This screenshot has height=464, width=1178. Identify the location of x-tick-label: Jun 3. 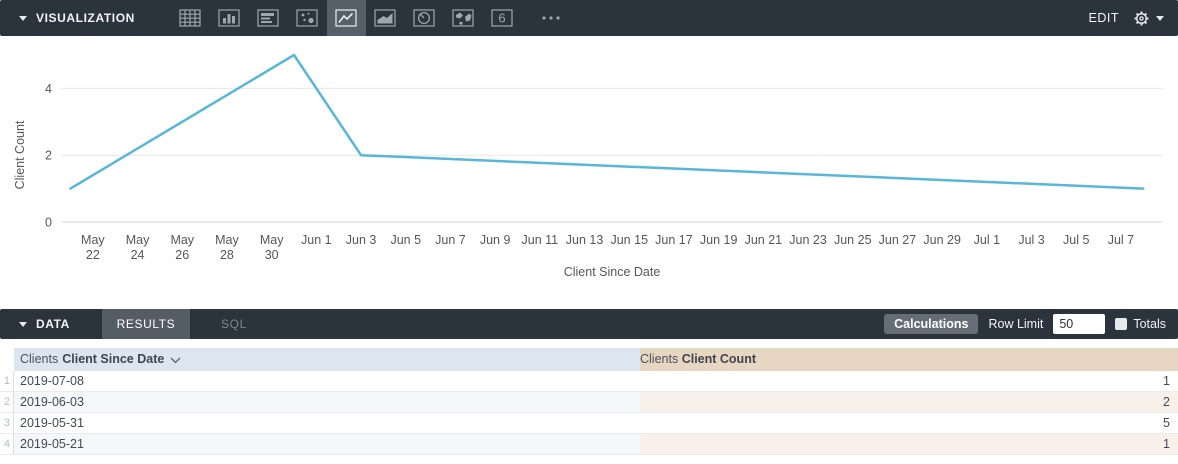
(361, 240).